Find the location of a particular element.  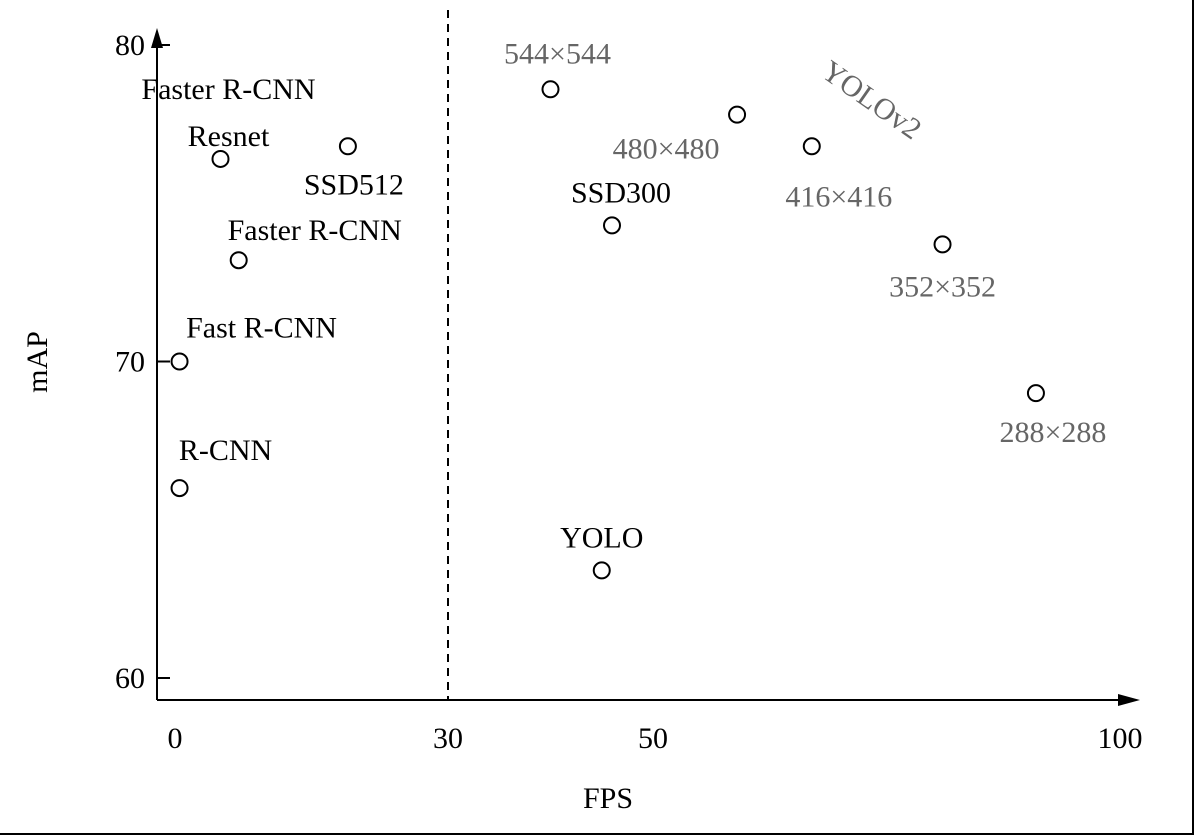

y-tick-label: 80 is located at coordinates (130, 45).